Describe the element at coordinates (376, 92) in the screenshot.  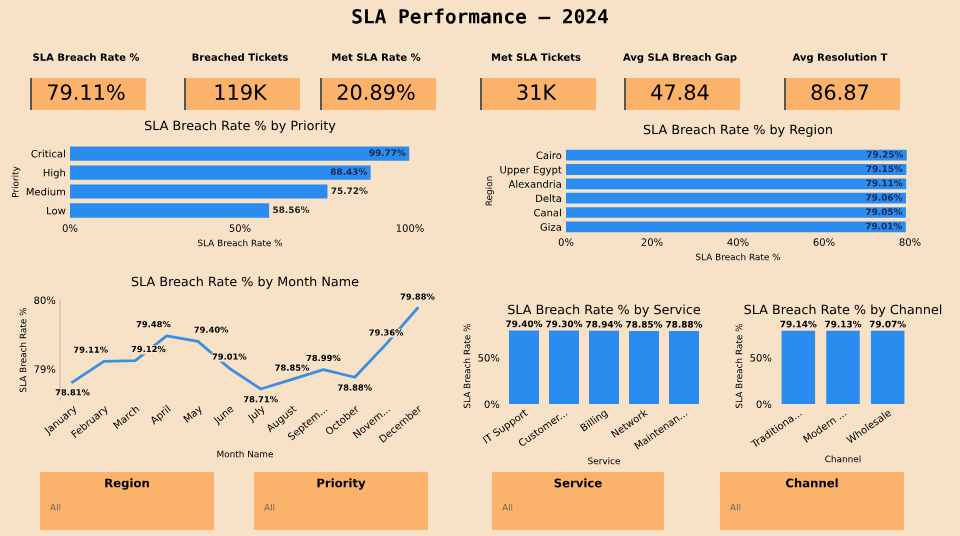
I see `text: 20.89%` at that location.